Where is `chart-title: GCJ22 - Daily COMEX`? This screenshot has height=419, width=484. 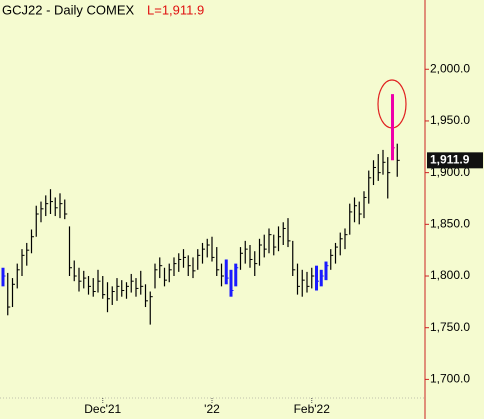
chart-title: GCJ22 - Daily COMEX is located at coordinates (68, 9).